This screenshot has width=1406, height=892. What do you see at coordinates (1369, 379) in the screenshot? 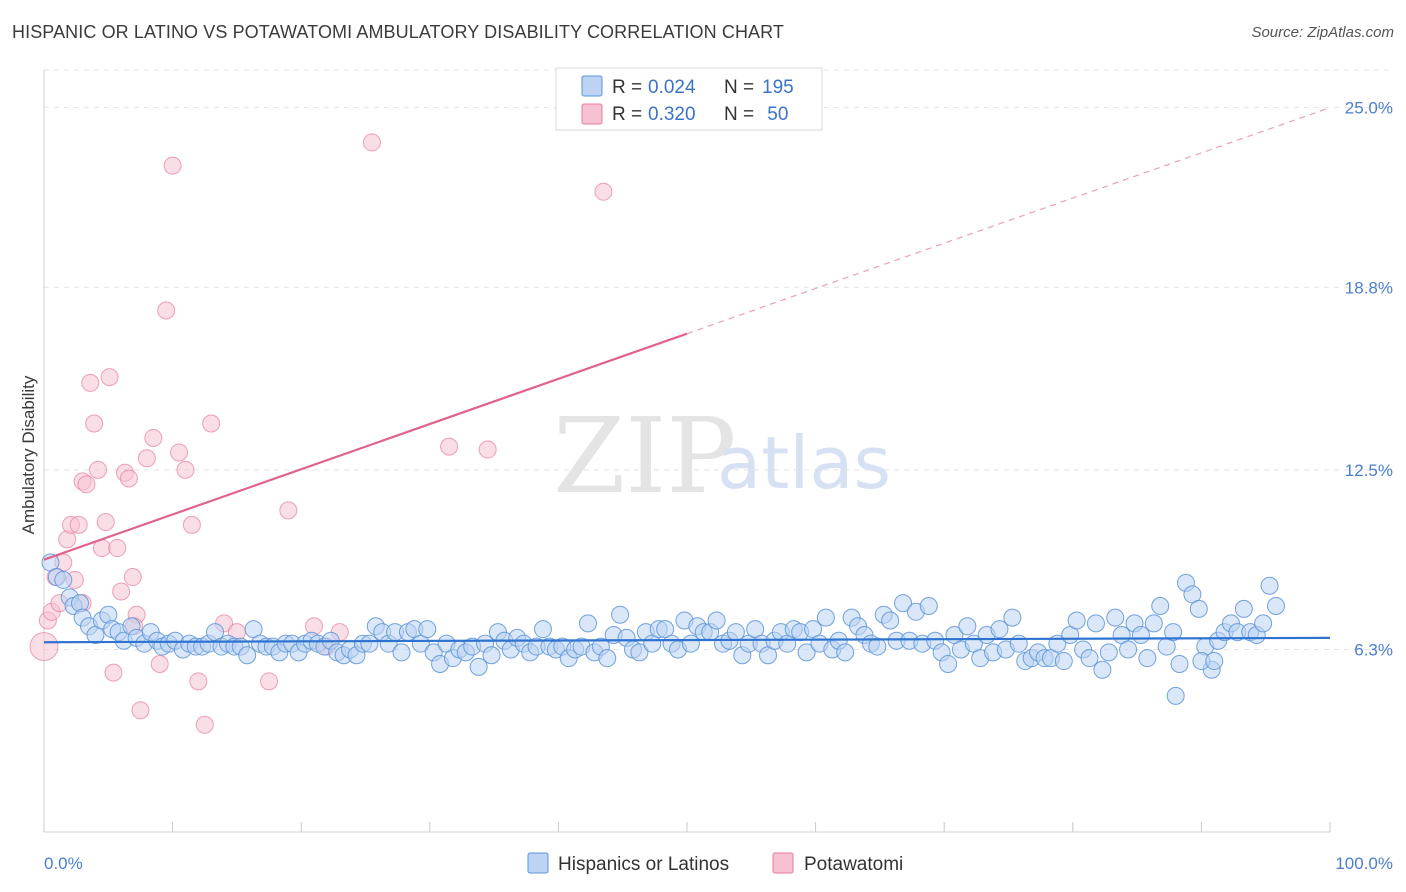
I see `y-tick-labels: 6.3% 12.5% 18.8% 25.0%` at bounding box center [1369, 379].